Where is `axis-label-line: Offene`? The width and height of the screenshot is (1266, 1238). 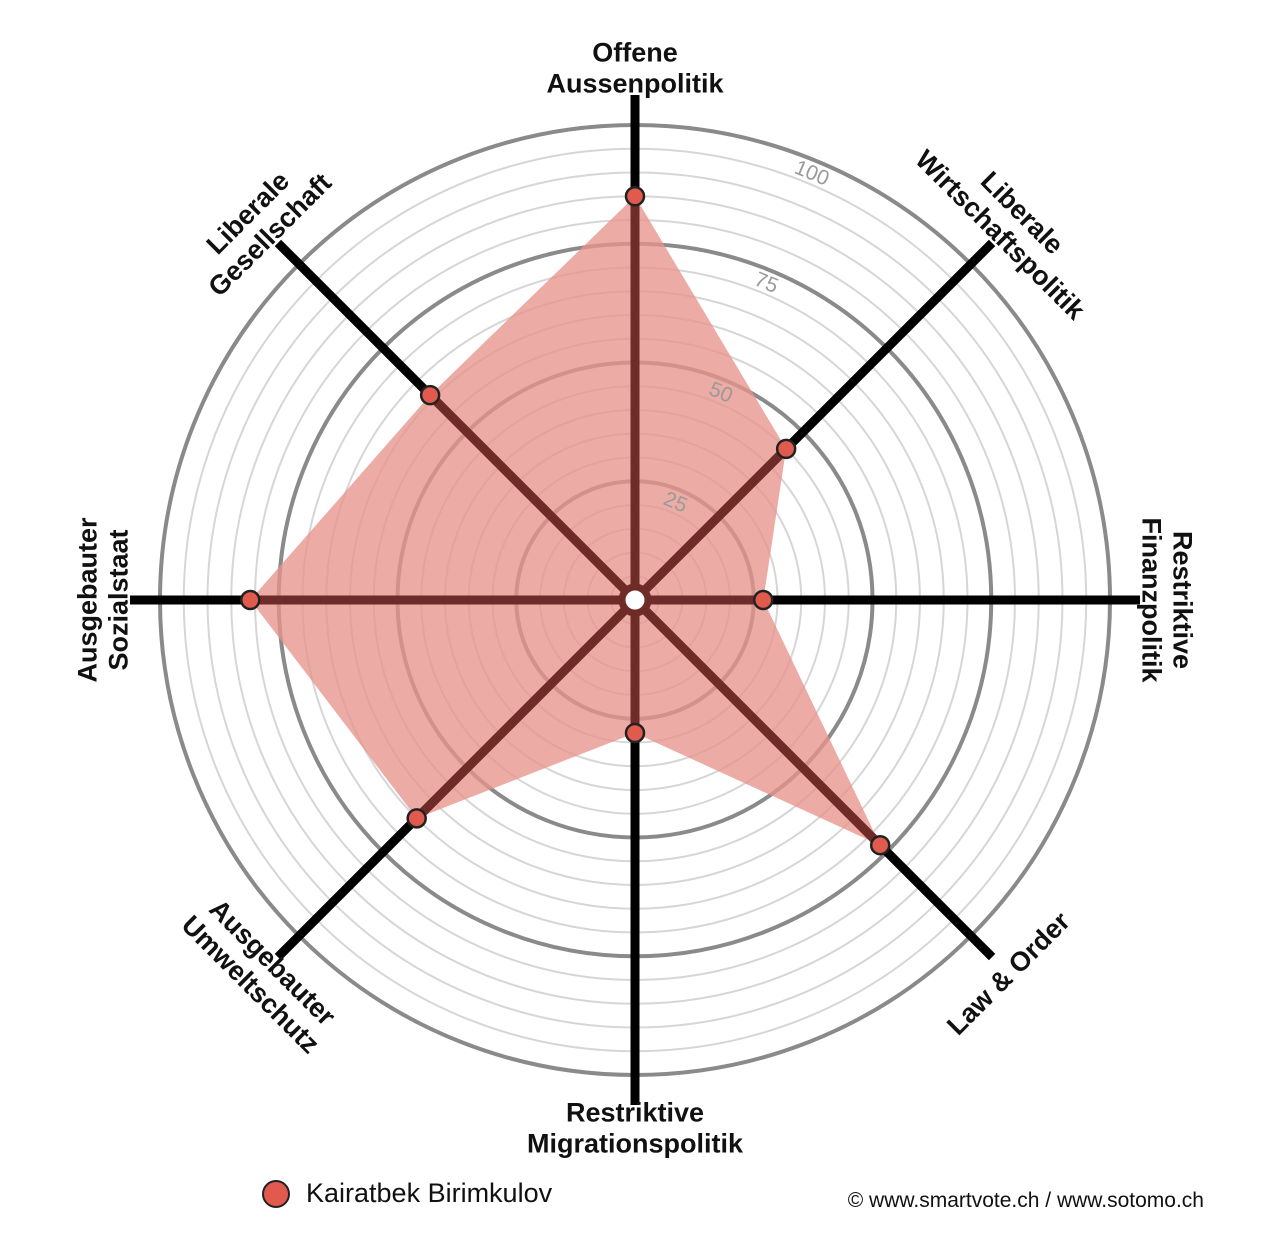 axis-label-line: Offene is located at coordinates (635, 53).